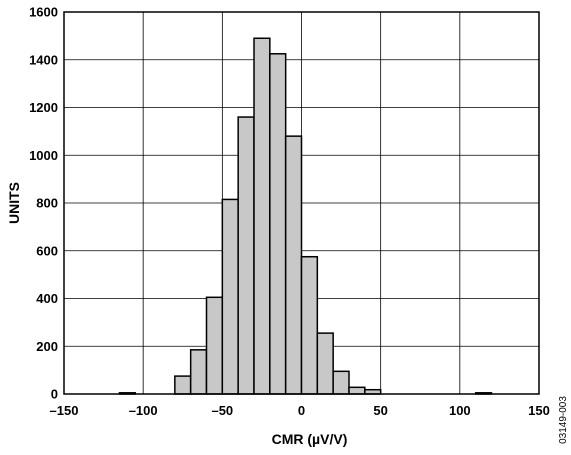 This screenshot has width=571, height=455. I want to click on x-axis-ticks: –150 –100 –50 0 50 100 150, so click(300, 410).